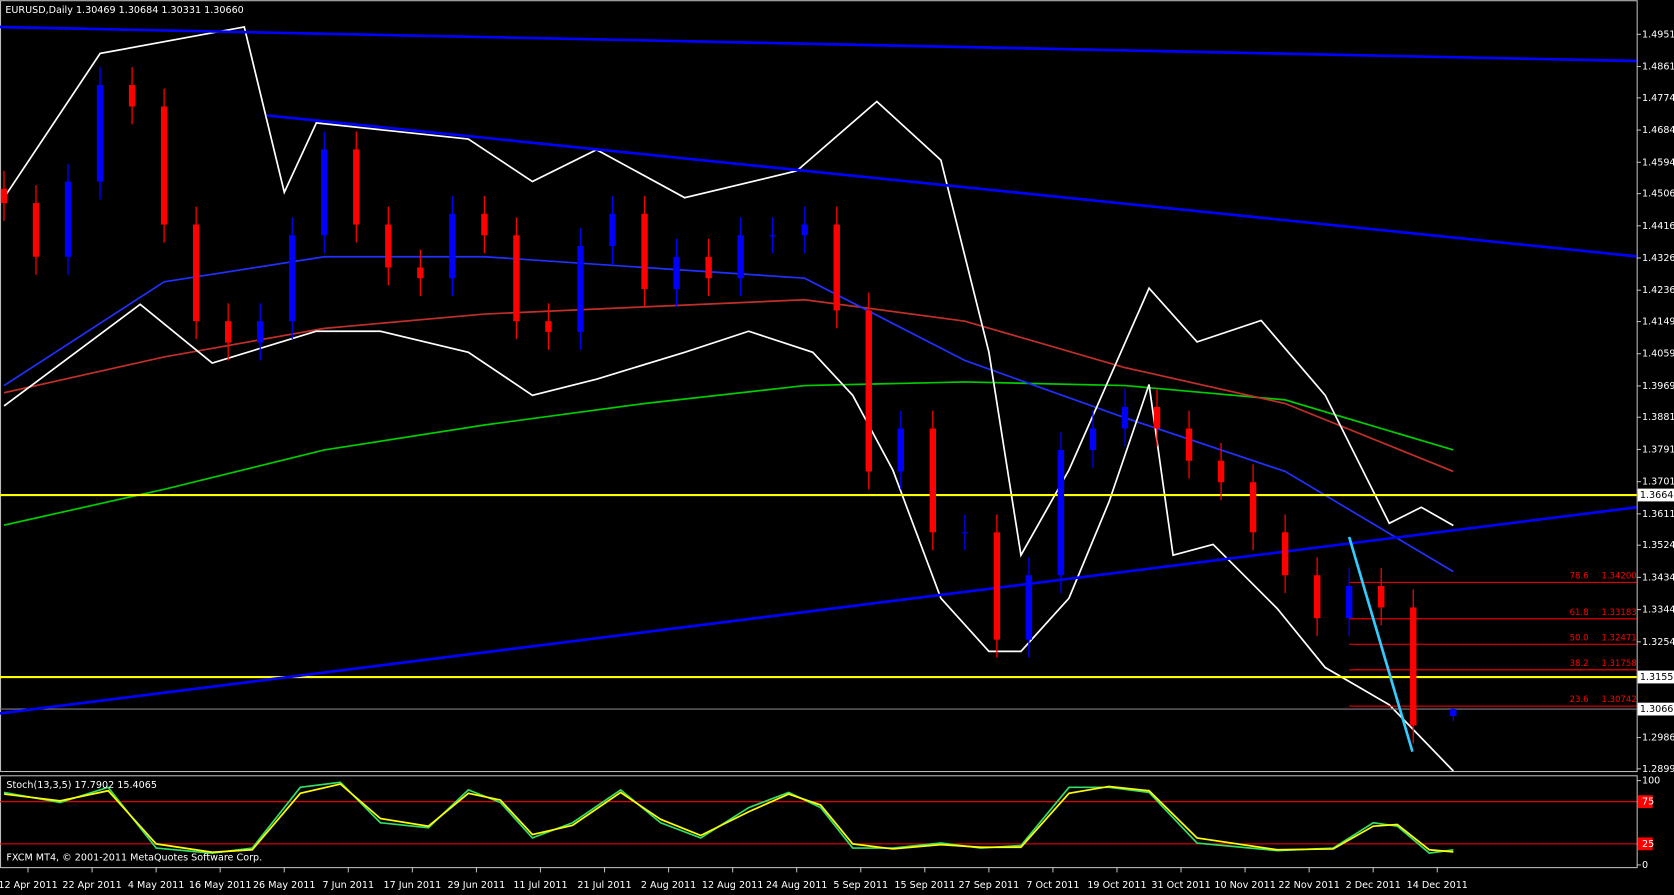 The width and height of the screenshot is (1674, 895). Describe the element at coordinates (1308, 885) in the screenshot. I see `x-tick-label: 22 Nov 2011` at that location.